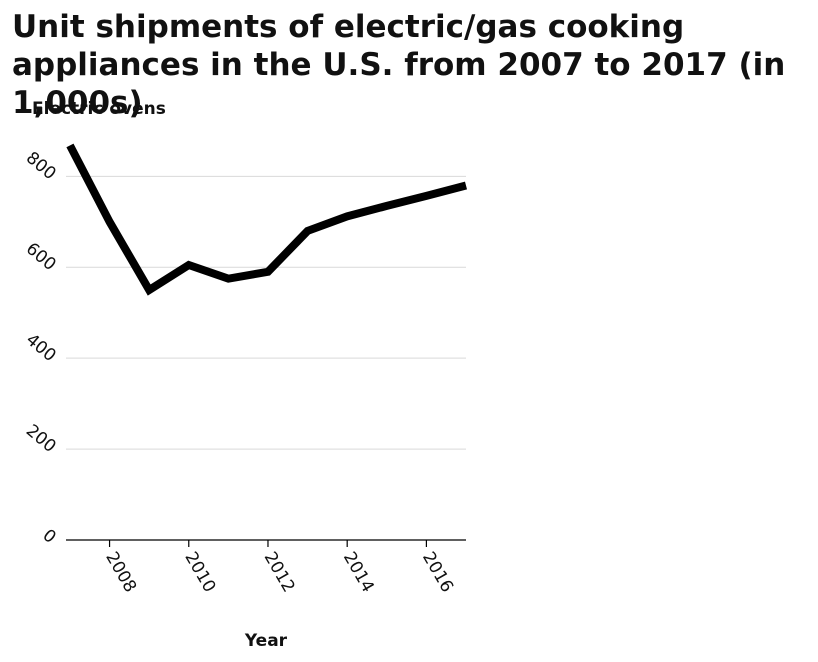 This screenshot has height=662, width=818. I want to click on x-tick-label: 2012, so click(279, 572).